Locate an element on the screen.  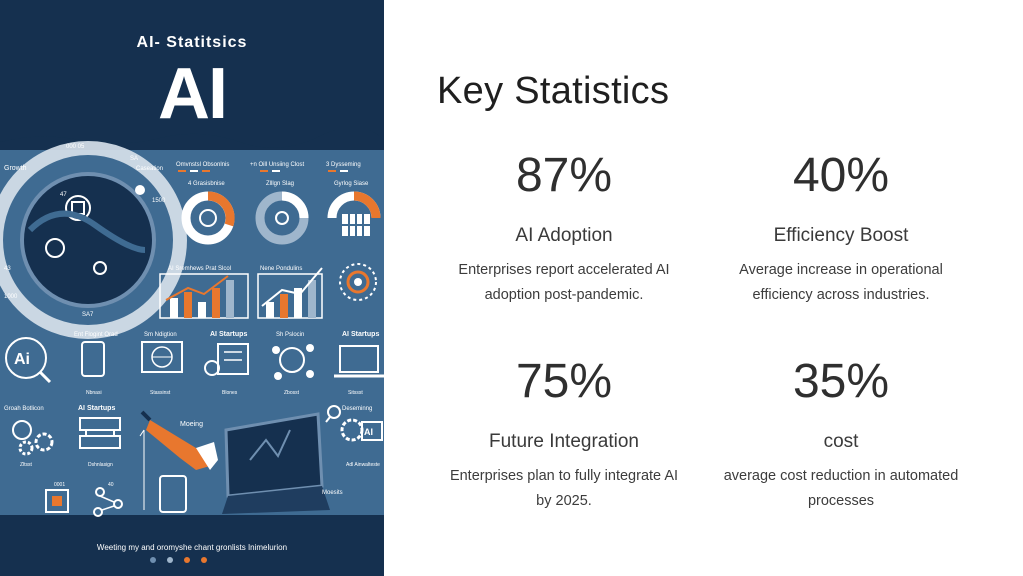
svg-text: 3 Dysseming is located at coordinates (343, 165).